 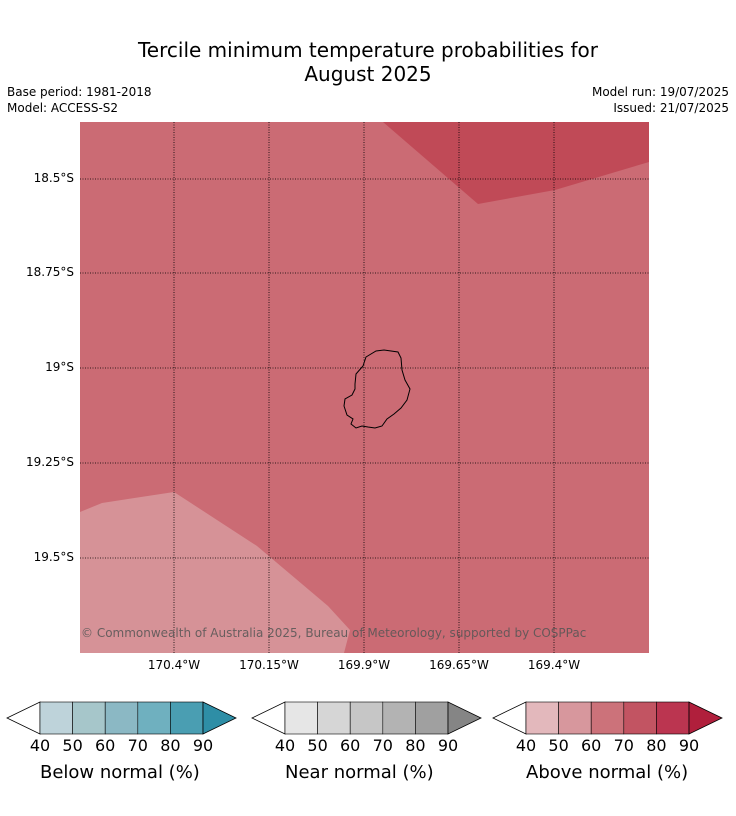 What do you see at coordinates (50, 462) in the screenshot?
I see `lat-label: 19.25°S` at bounding box center [50, 462].